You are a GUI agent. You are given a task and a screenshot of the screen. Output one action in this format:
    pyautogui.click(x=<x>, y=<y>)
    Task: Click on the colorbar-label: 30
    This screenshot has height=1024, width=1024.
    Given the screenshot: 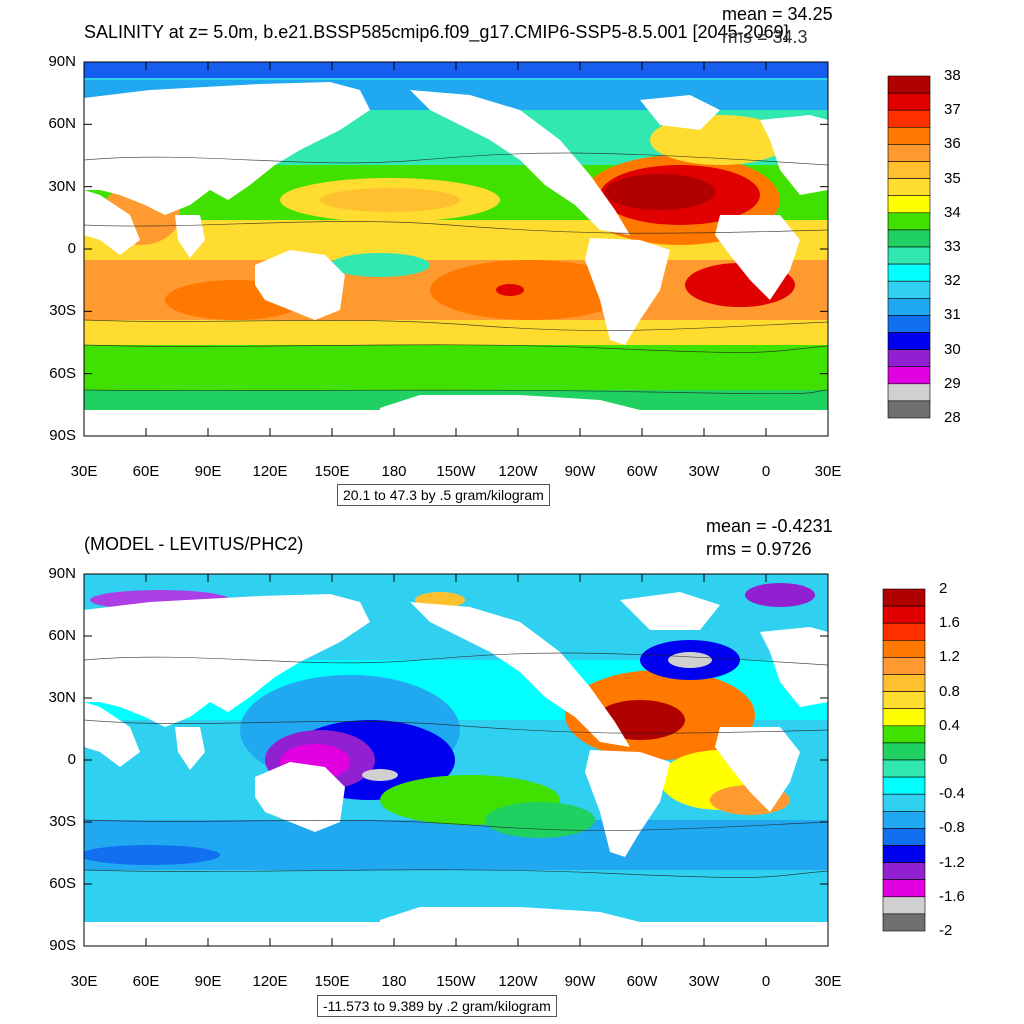 What is the action you would take?
    pyautogui.click(x=952, y=349)
    